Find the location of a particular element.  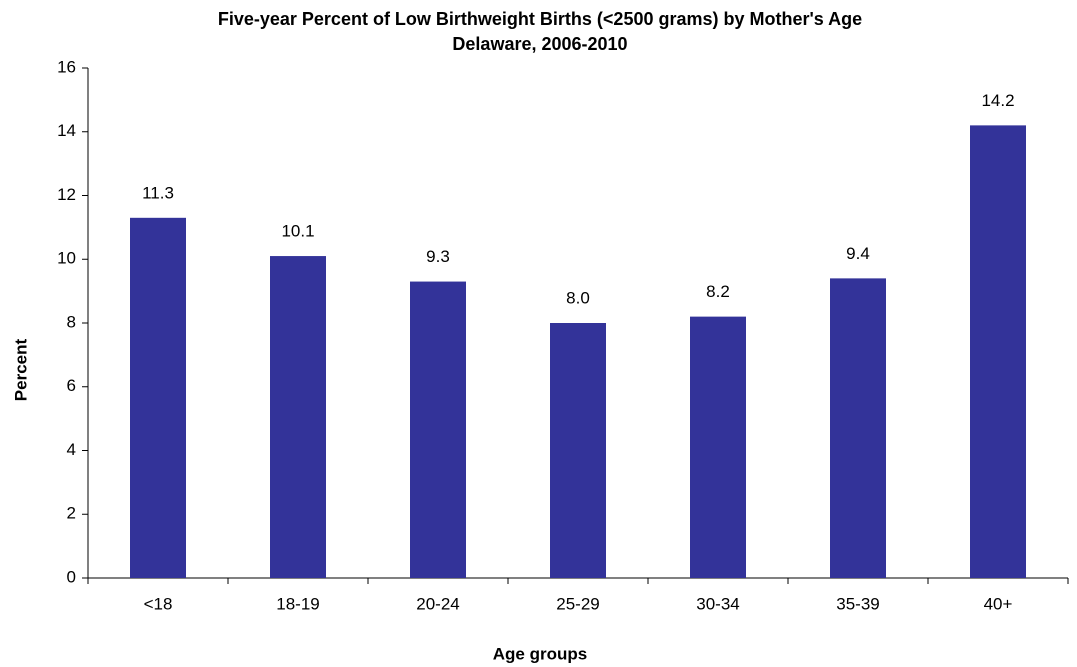

x-tick-label: 20-24 is located at coordinates (437, 603).